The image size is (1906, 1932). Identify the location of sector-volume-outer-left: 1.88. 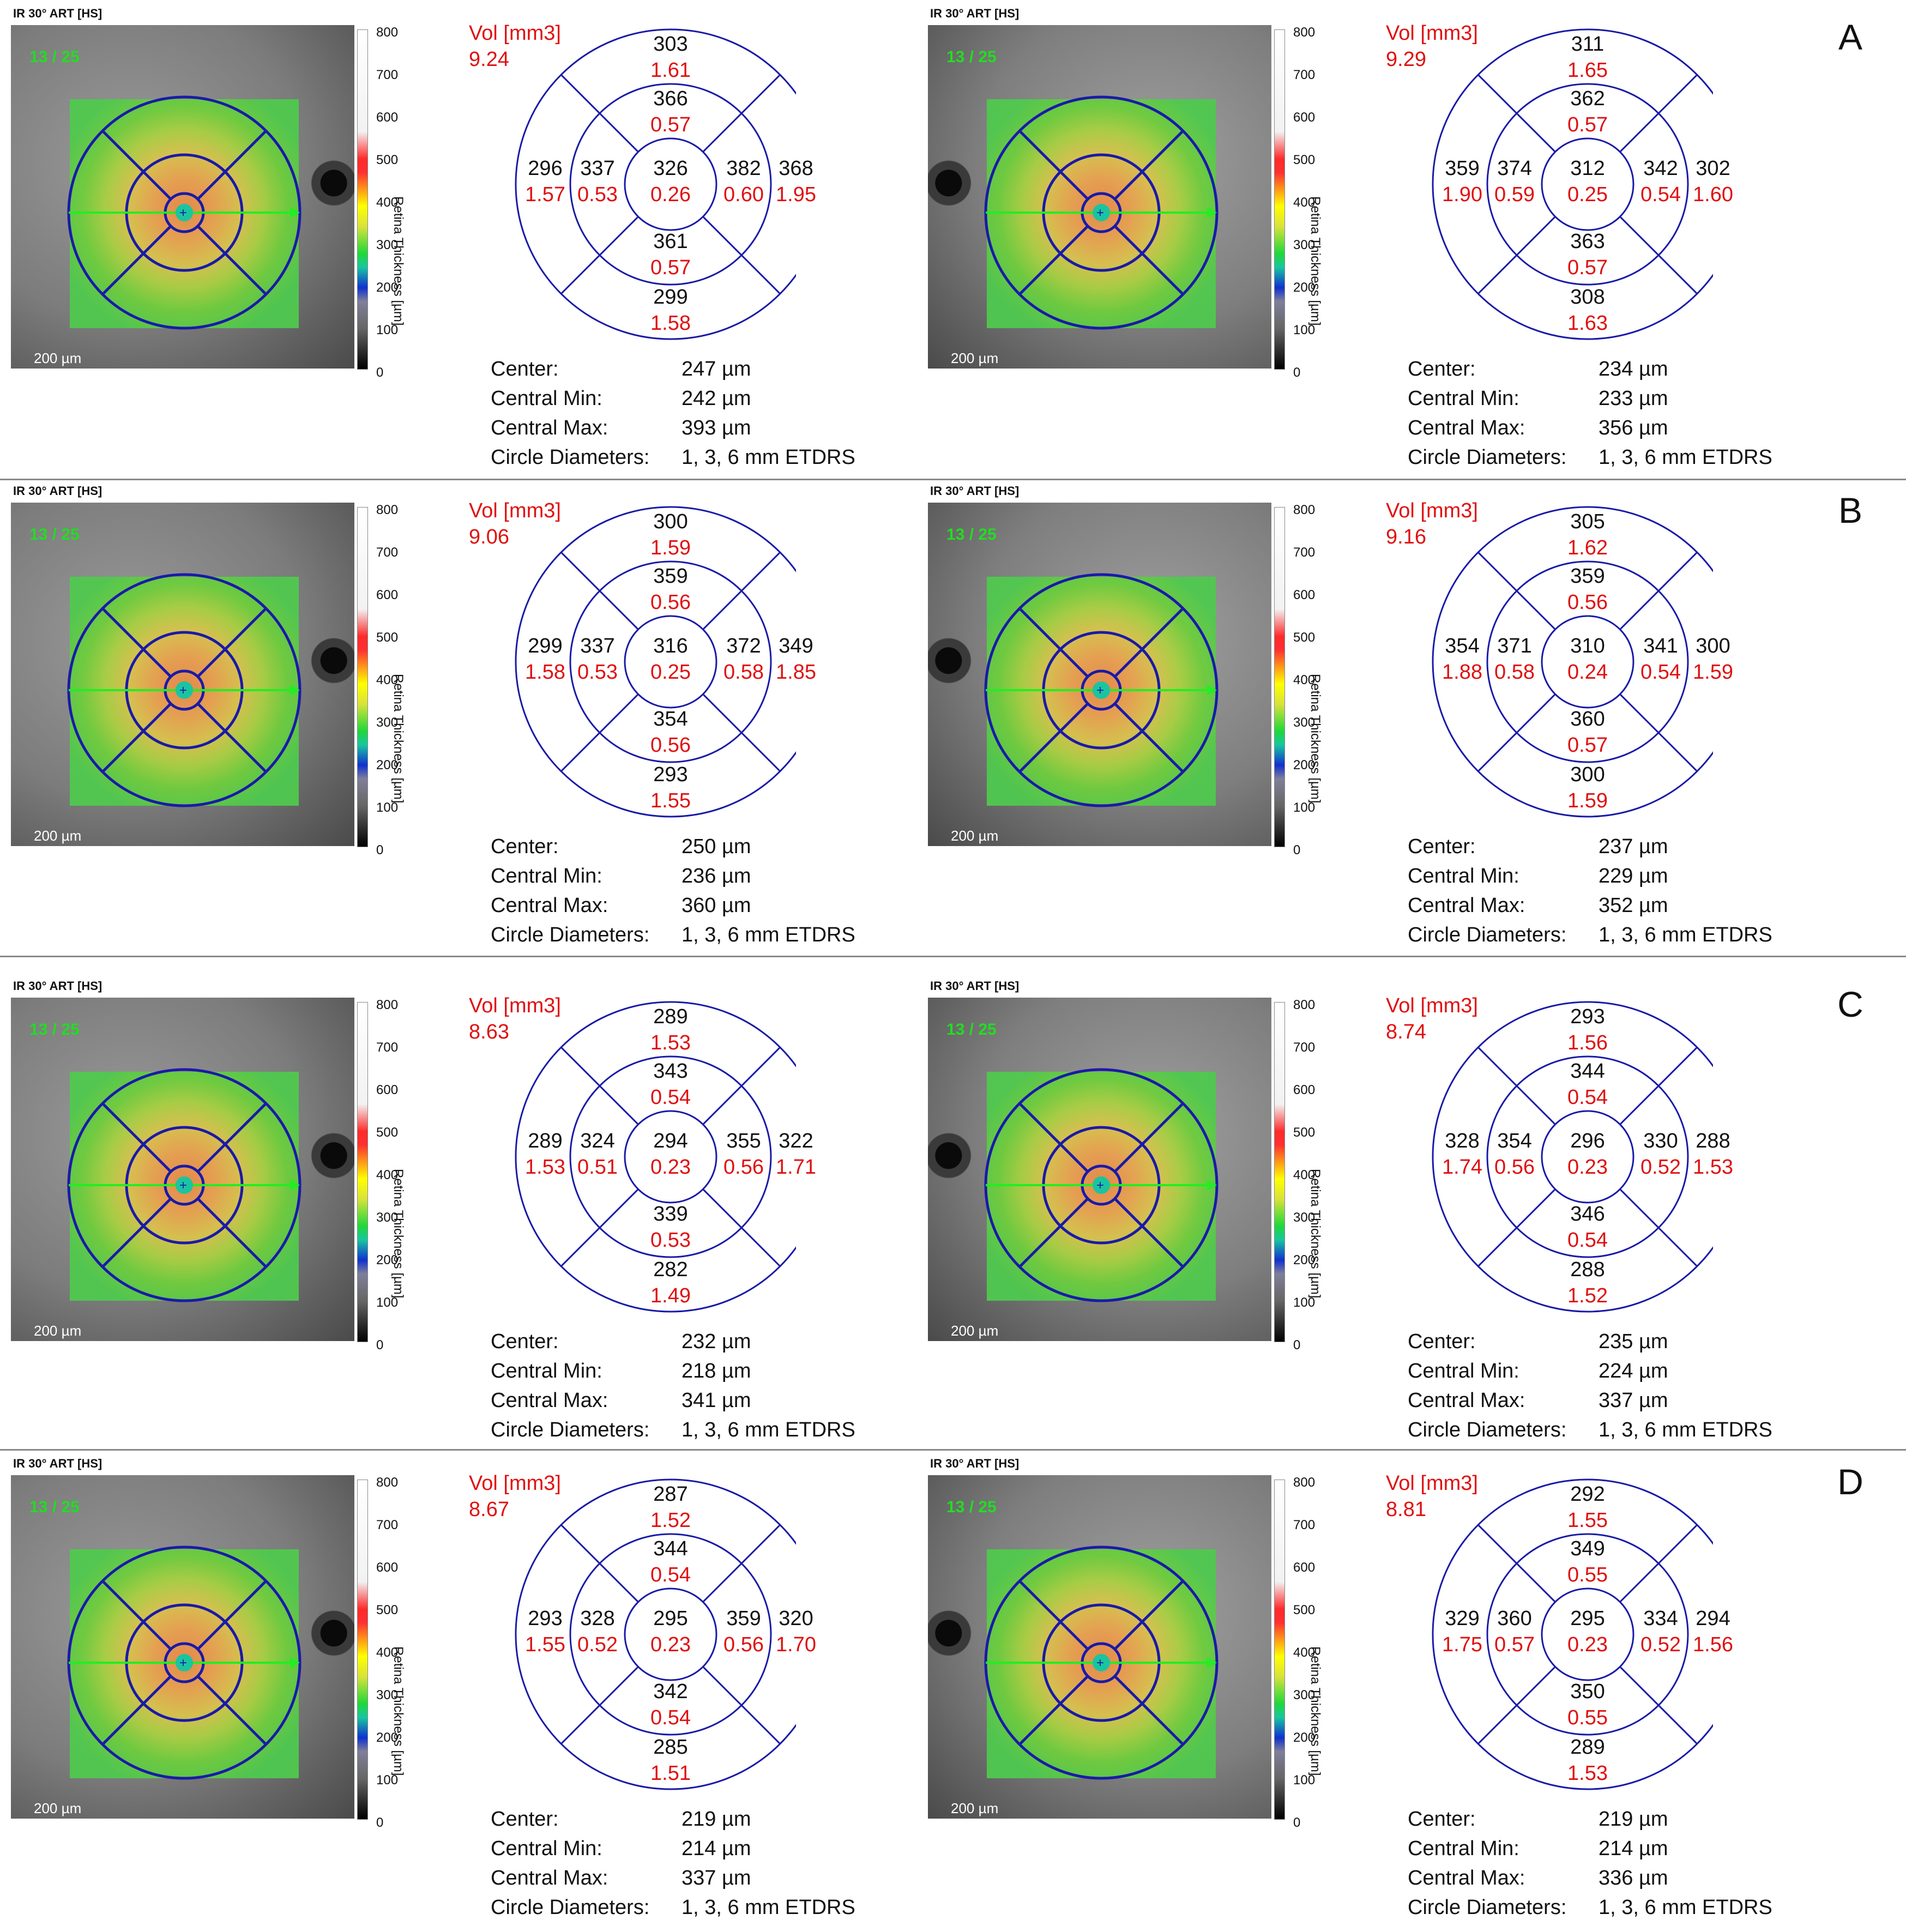
(1462, 673).